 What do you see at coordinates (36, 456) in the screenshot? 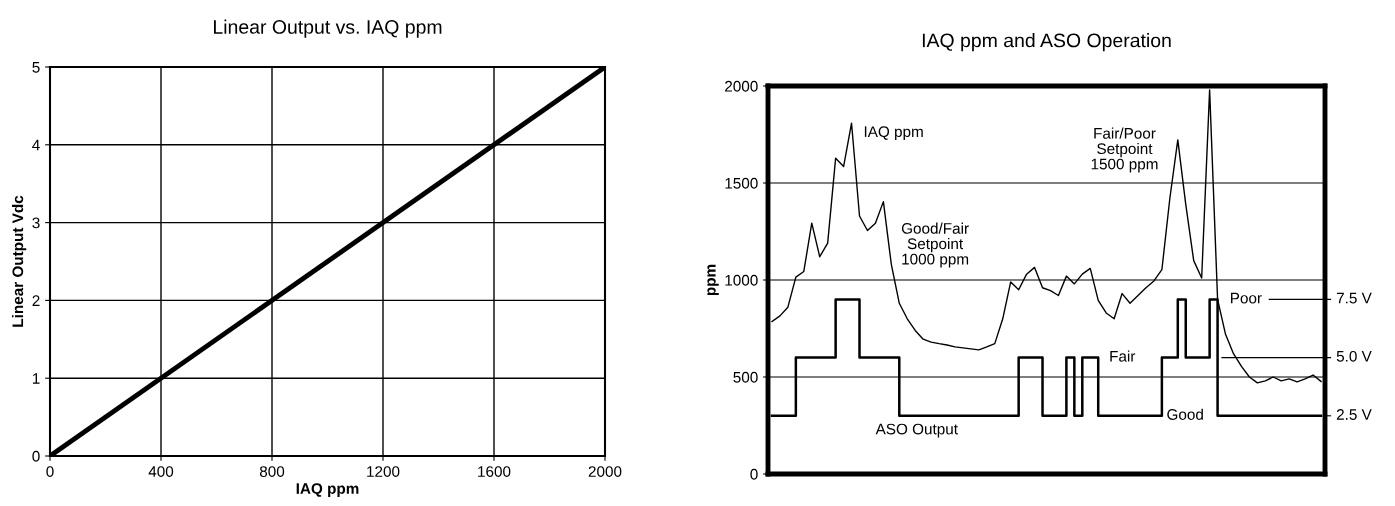
I see `y-tick-label: 0` at bounding box center [36, 456].